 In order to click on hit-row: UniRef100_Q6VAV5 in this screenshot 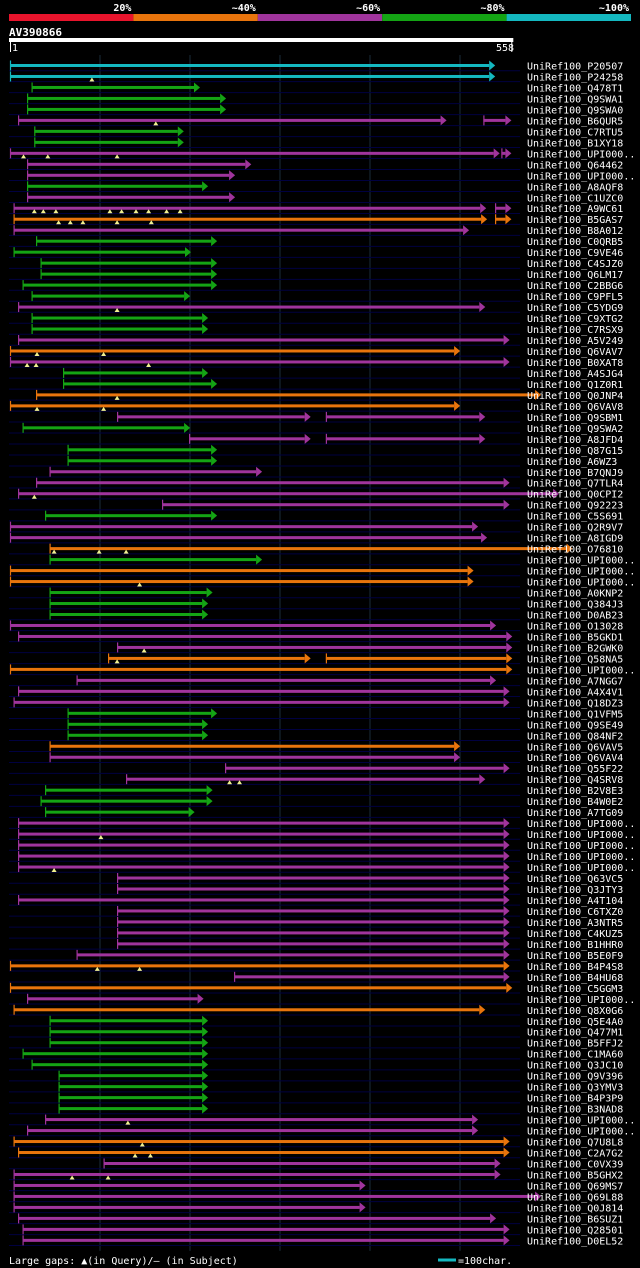, I will do `click(316, 747)`.